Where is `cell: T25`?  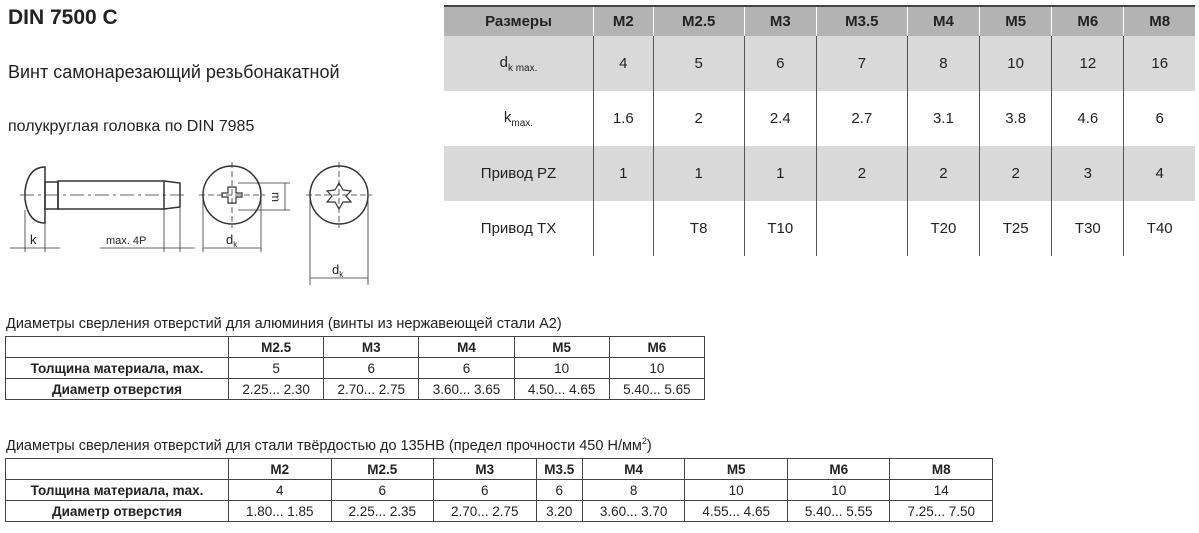
cell: T25 is located at coordinates (1015, 228).